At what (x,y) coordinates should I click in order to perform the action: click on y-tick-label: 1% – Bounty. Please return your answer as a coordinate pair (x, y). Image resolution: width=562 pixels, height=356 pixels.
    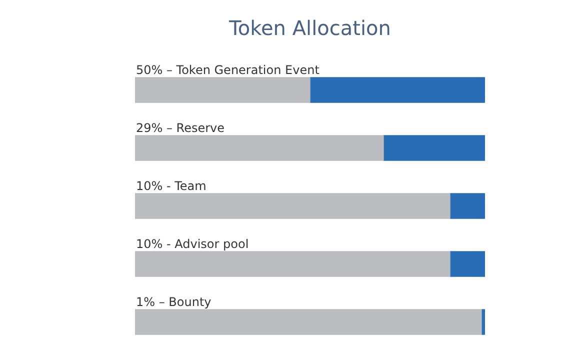
    Looking at the image, I should click on (174, 302).